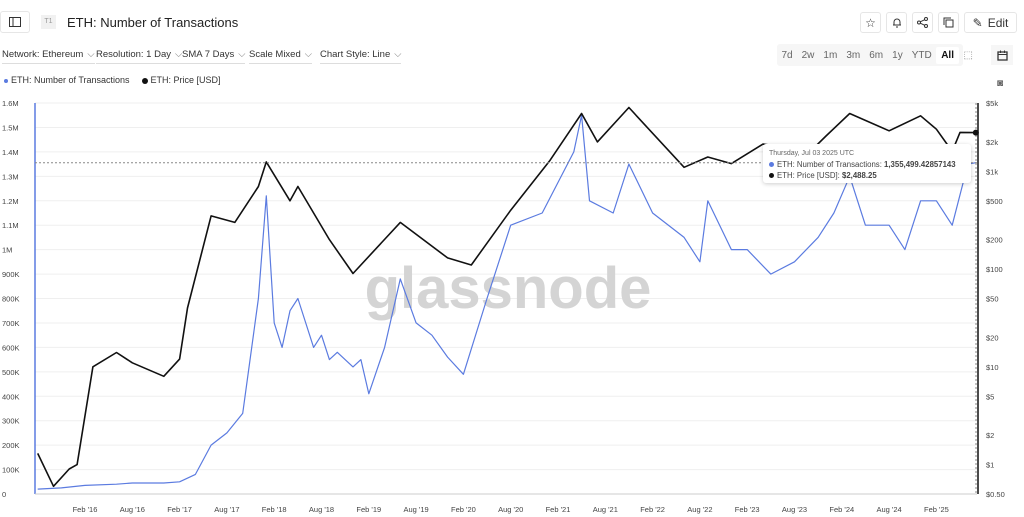  Describe the element at coordinates (994, 201) in the screenshot. I see `right-axis-tick-label: $500` at that location.